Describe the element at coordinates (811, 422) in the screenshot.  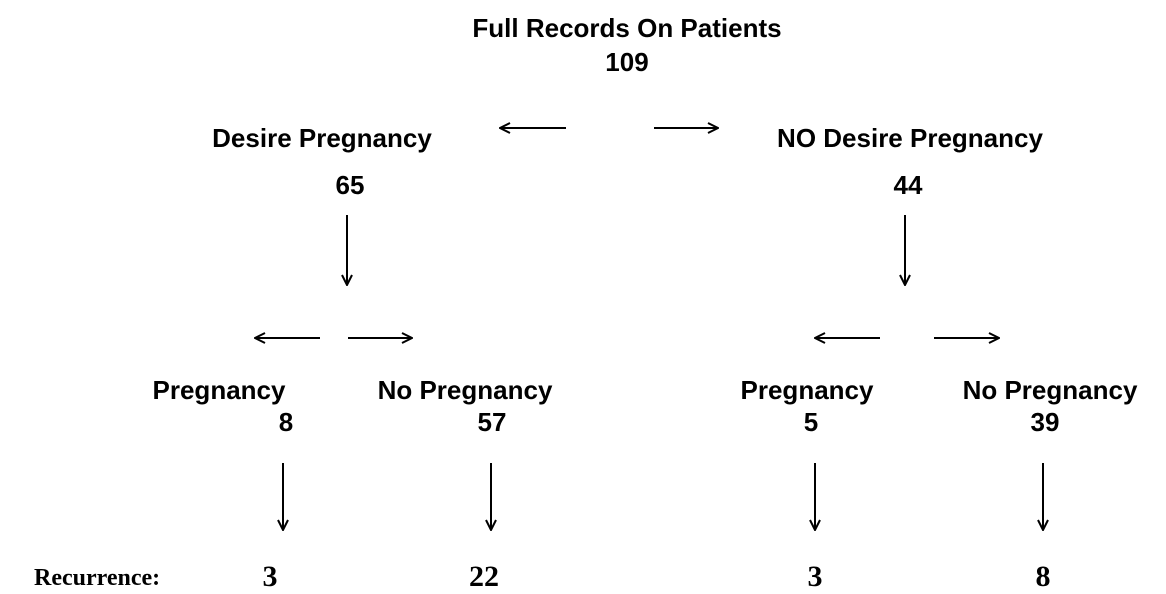
I see `child-count: 5` at that location.